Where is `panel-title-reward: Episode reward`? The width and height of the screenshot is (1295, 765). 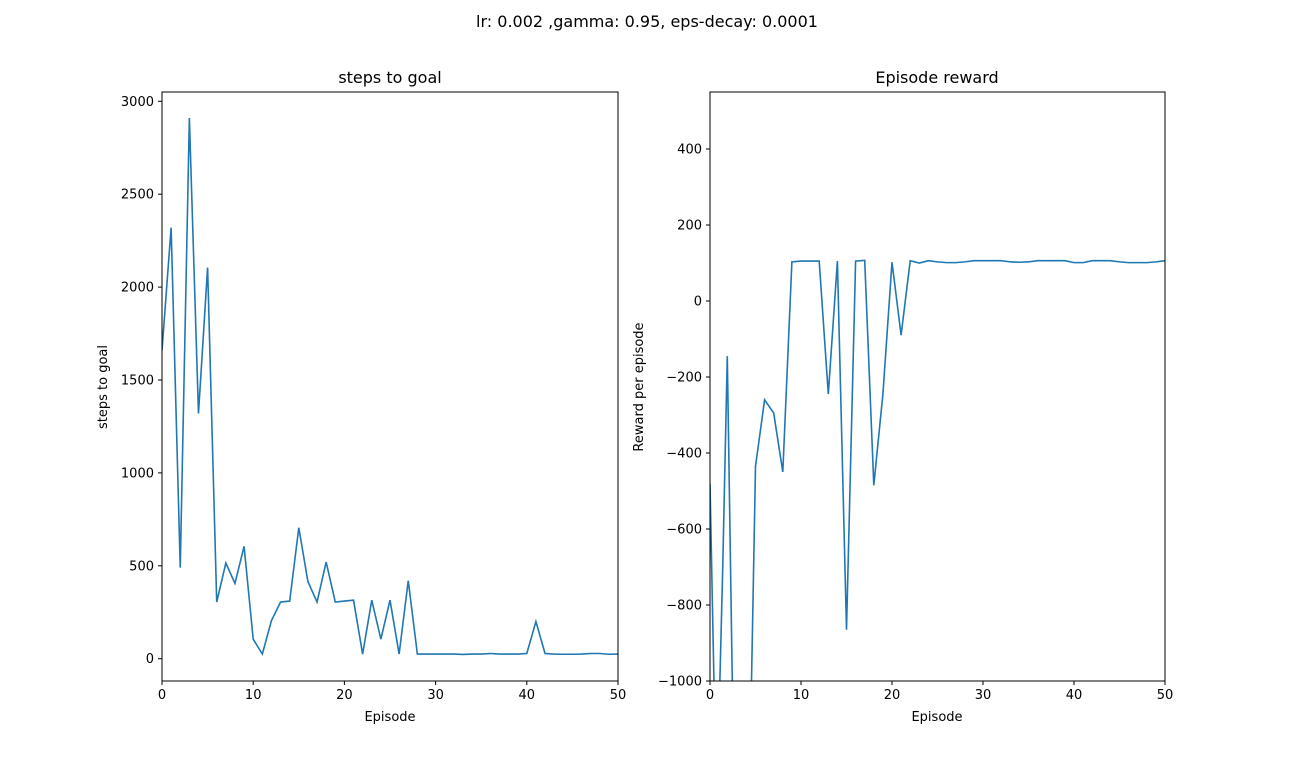
panel-title-reward: Episode reward is located at coordinates (936, 77).